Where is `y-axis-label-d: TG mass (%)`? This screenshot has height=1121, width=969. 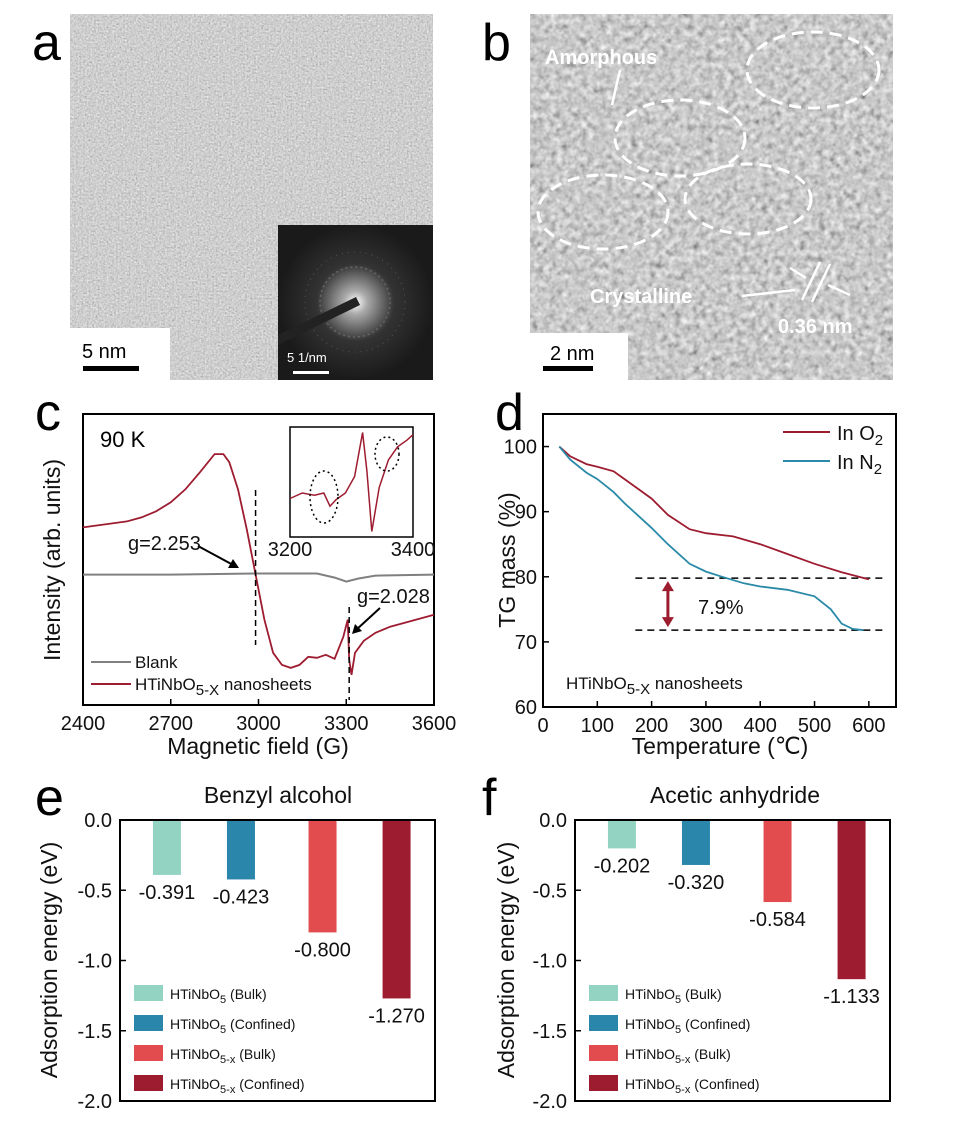 y-axis-label-d: TG mass (%) is located at coordinates (507, 559).